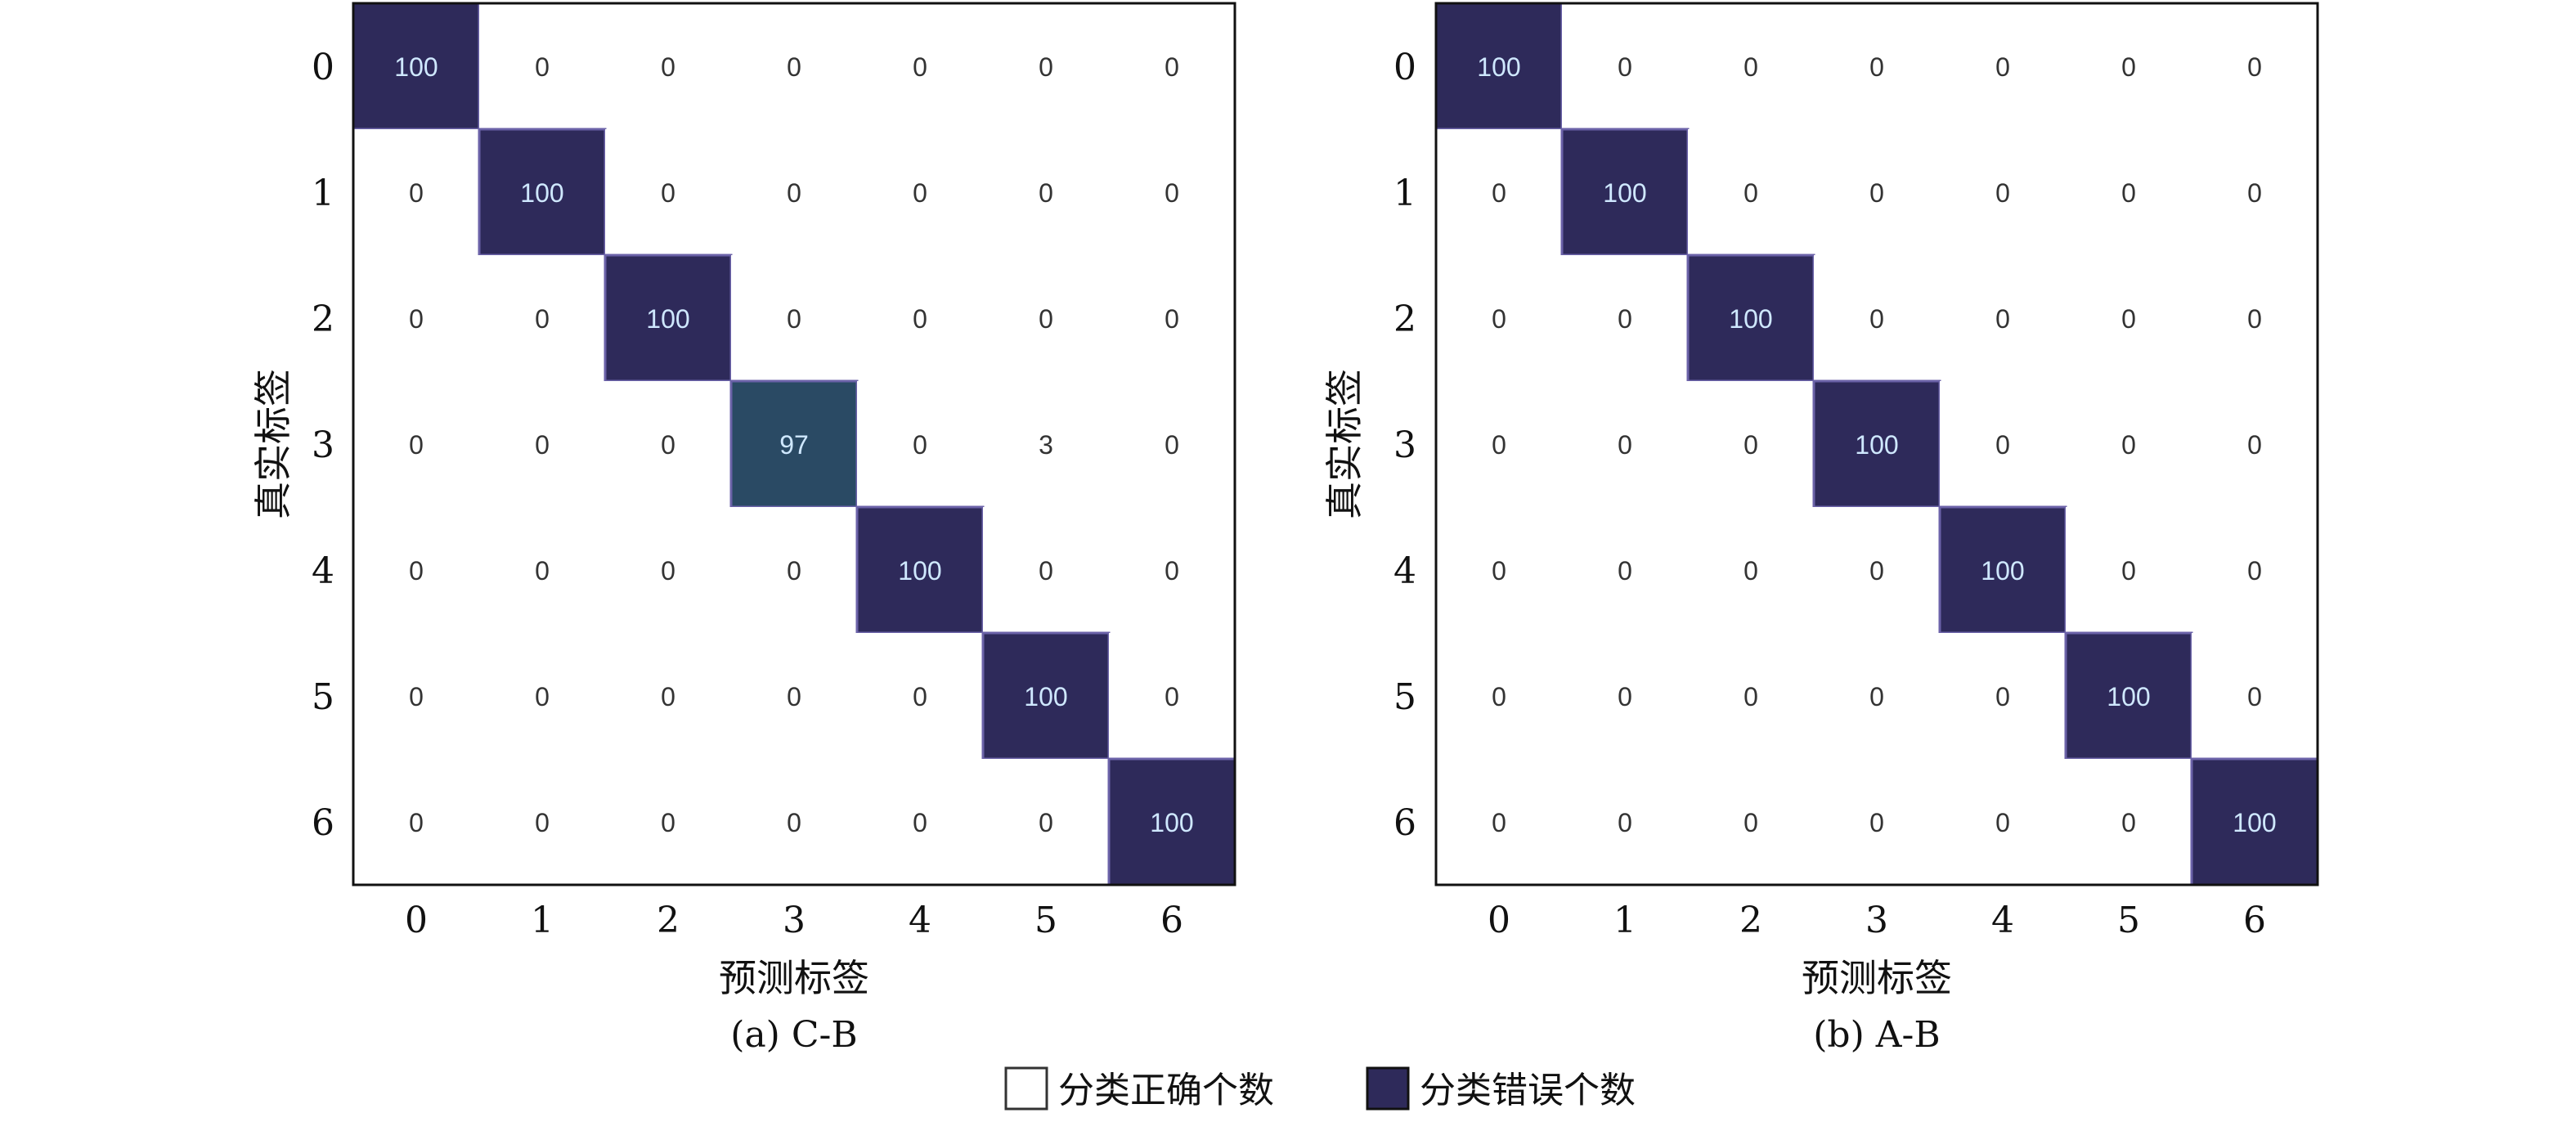 The width and height of the screenshot is (2576, 1122). I want to click on x-tick-label: 4, so click(2003, 921).